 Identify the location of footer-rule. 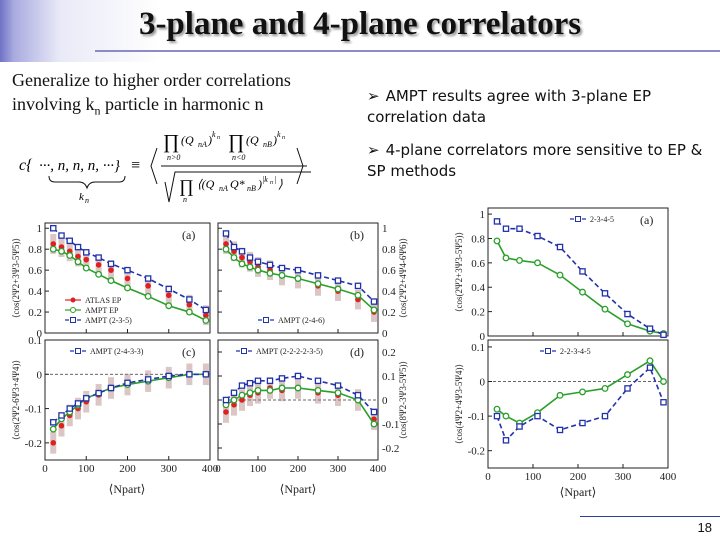
(650, 516).